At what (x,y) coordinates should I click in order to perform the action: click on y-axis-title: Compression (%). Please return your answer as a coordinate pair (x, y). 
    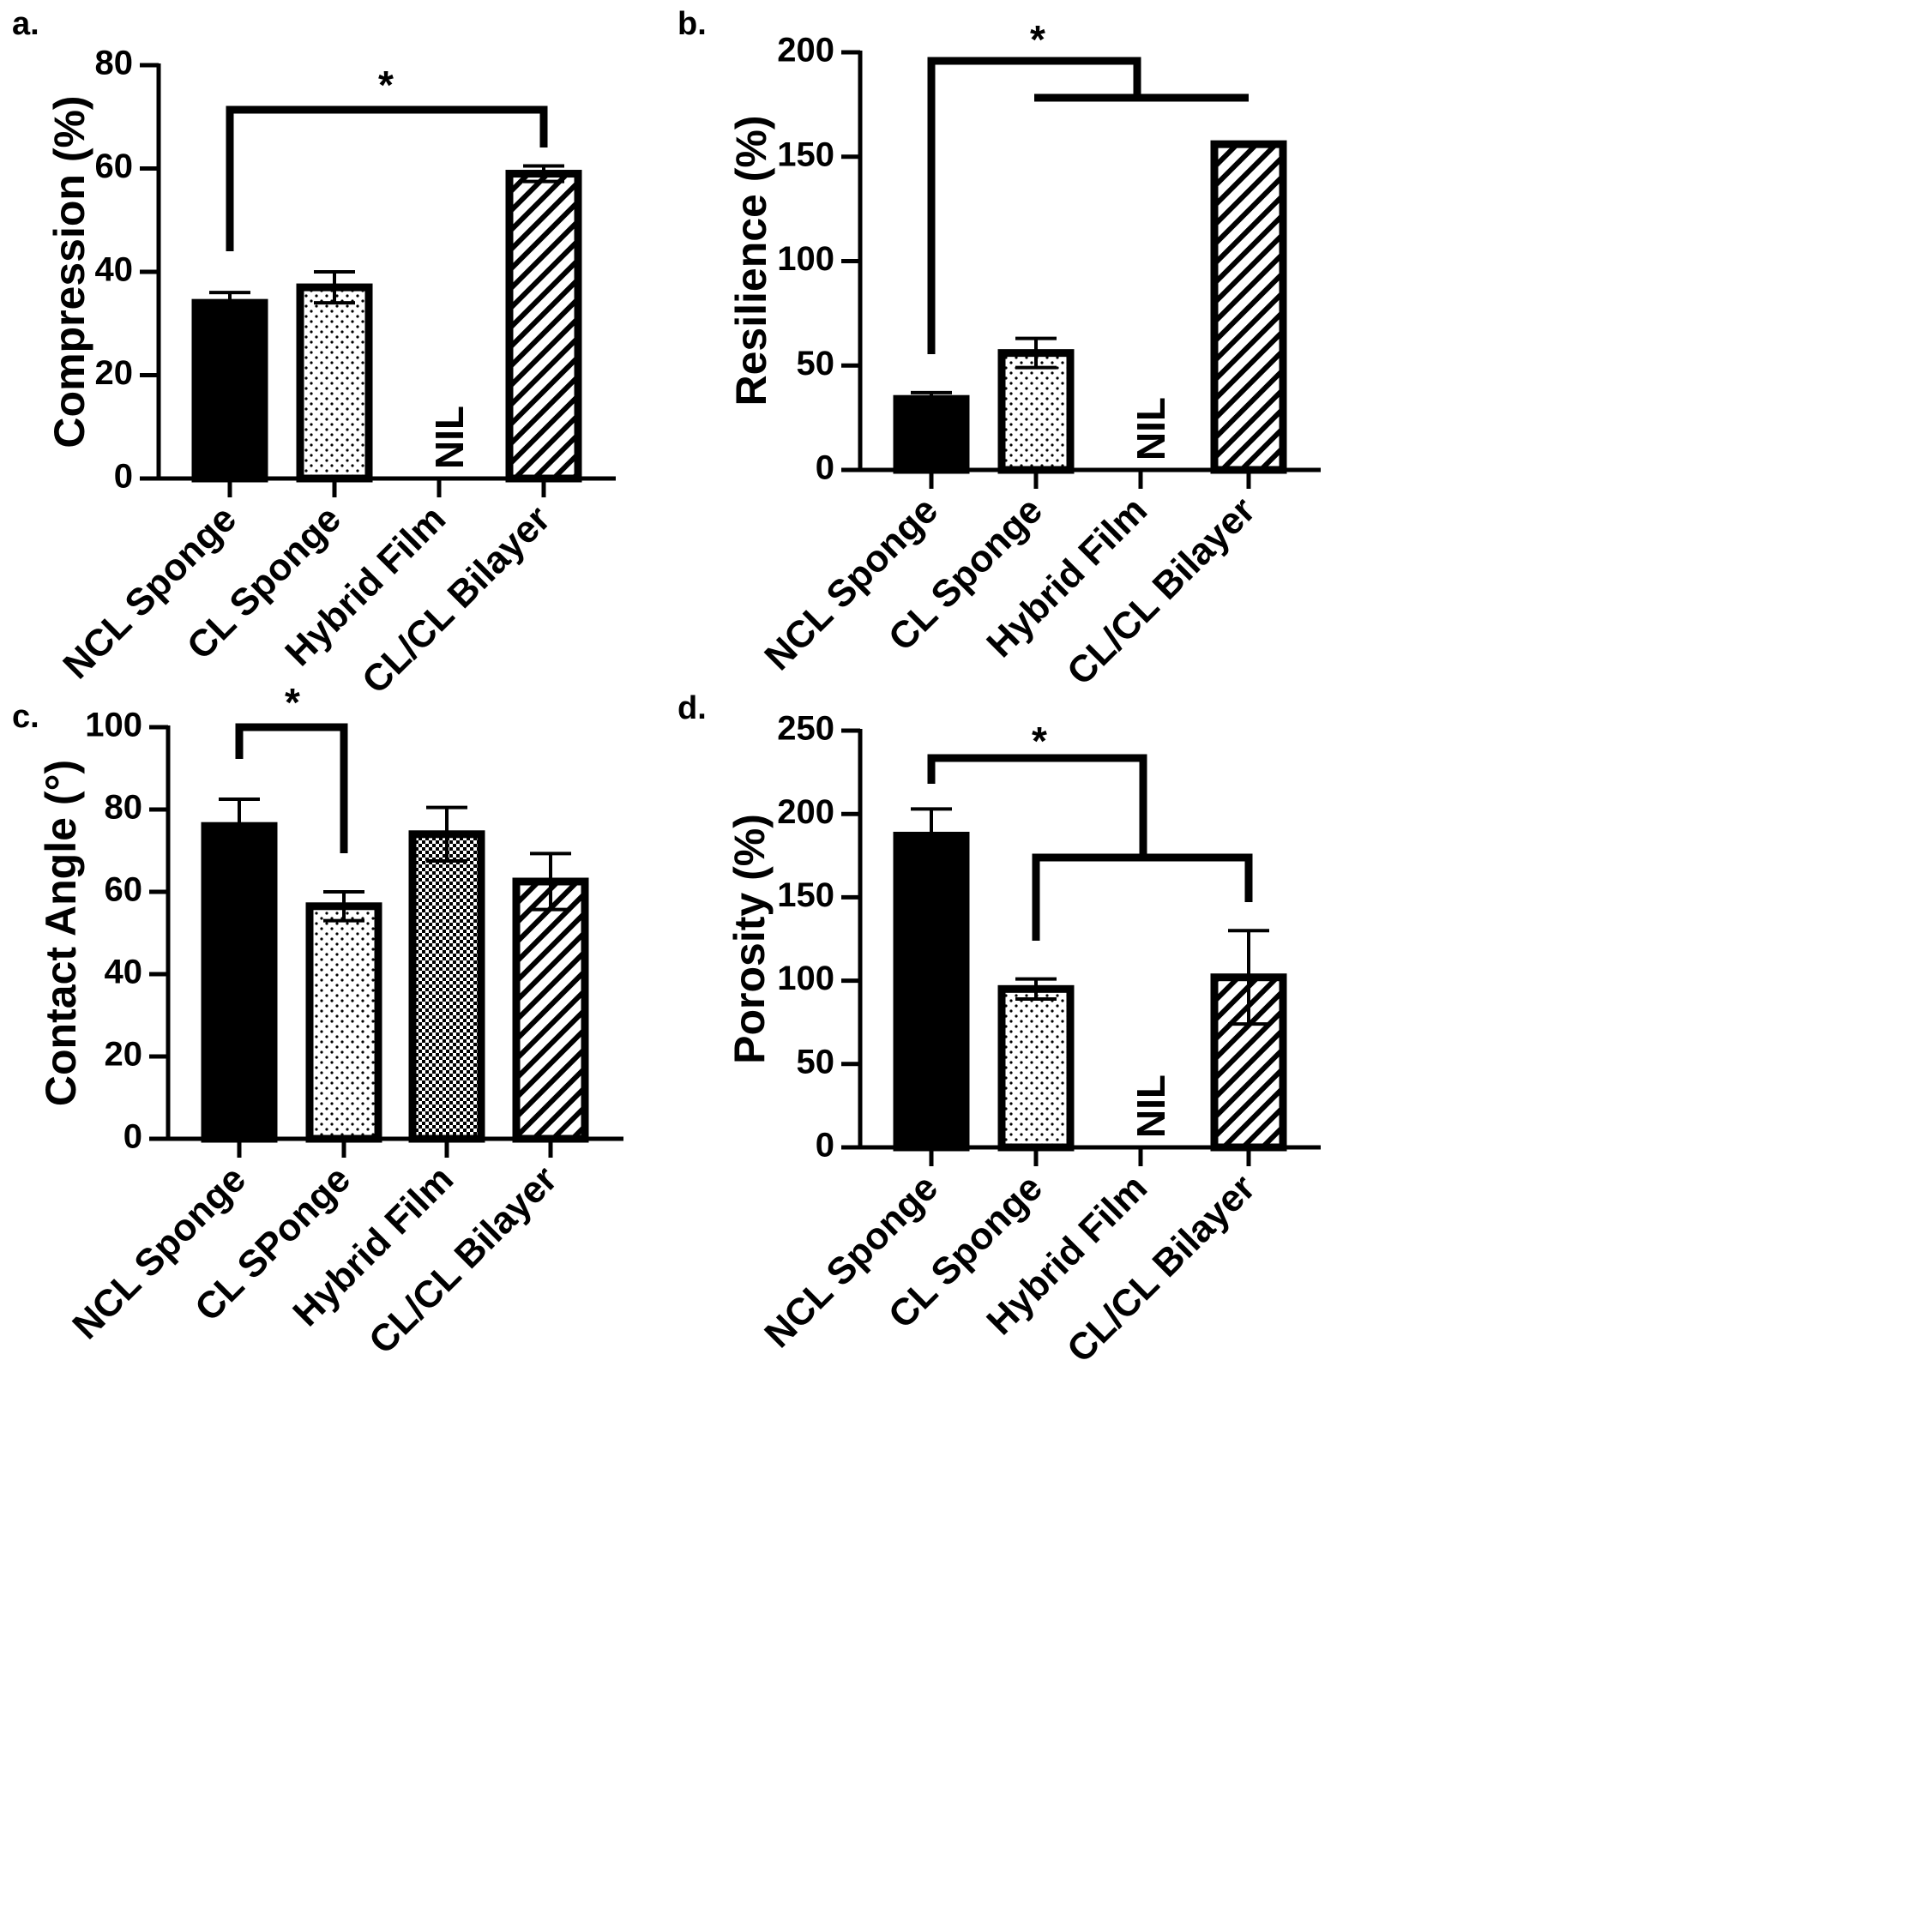
    Looking at the image, I should click on (69, 271).